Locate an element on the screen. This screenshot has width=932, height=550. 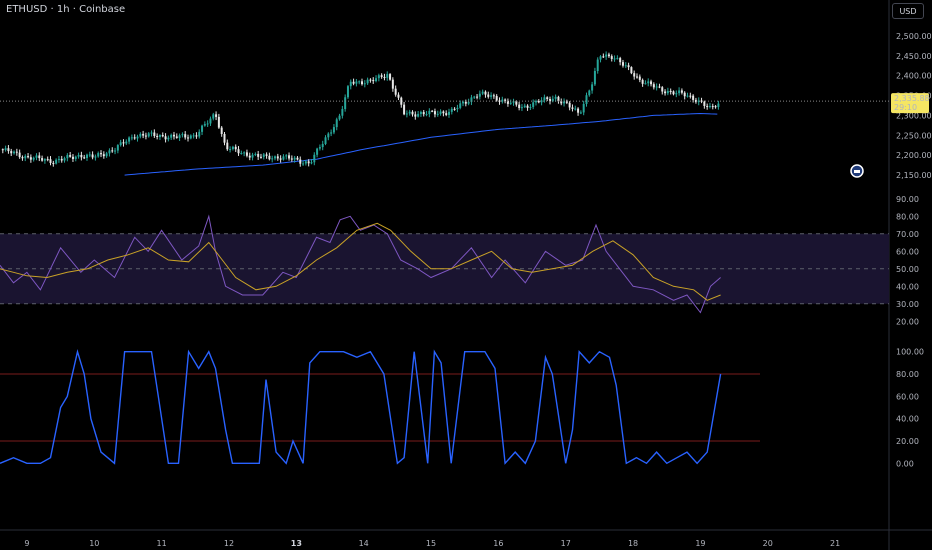
time-tick-label: 17 is located at coordinates (566, 543).